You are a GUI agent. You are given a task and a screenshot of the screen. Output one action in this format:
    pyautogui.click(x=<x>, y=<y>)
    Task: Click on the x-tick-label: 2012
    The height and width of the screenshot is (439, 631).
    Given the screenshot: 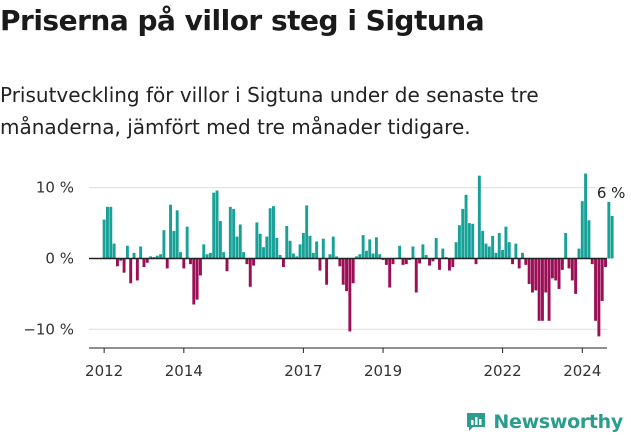 What is the action you would take?
    pyautogui.click(x=104, y=371)
    